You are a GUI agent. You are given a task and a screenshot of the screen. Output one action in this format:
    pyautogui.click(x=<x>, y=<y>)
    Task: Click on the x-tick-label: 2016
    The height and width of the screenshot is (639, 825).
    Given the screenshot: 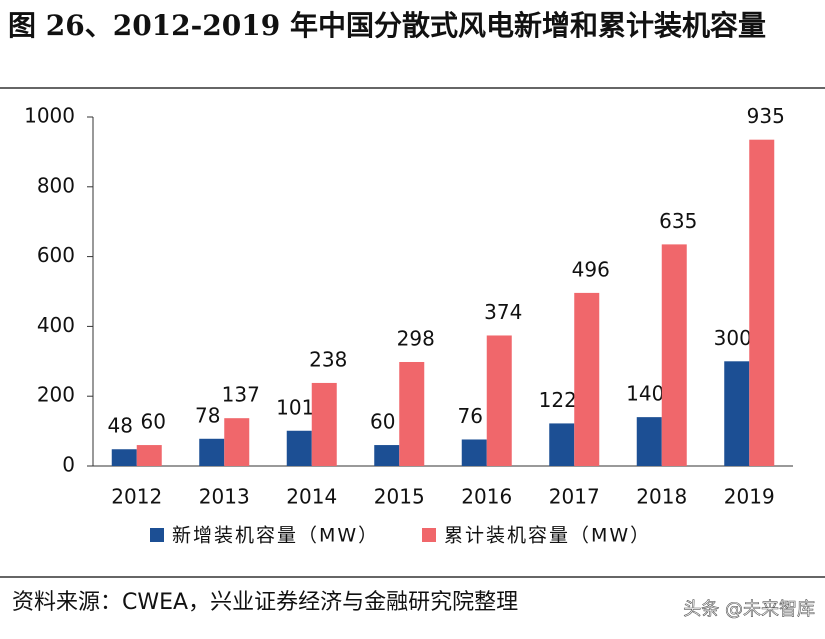 What is the action you would take?
    pyautogui.click(x=486, y=497)
    